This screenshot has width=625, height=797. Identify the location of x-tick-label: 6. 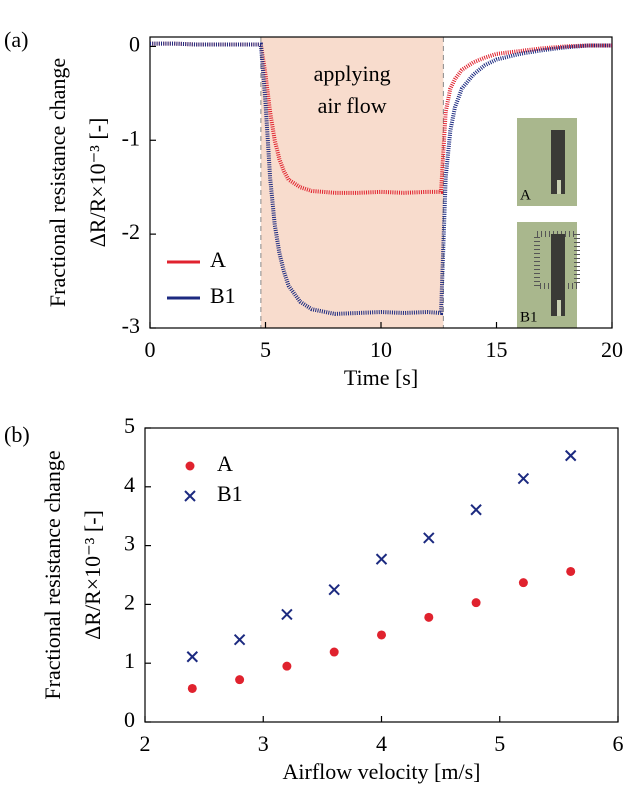
(618, 743).